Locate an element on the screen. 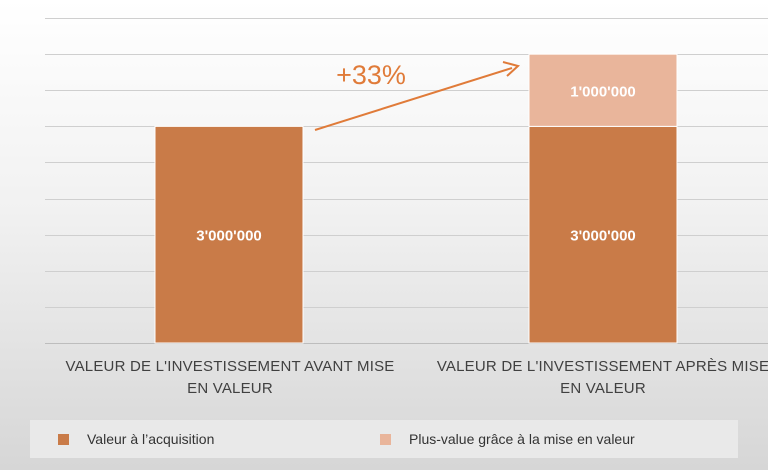 This screenshot has height=470, width=768. data-label-plus-value-1: 1'000'000 is located at coordinates (603, 91).